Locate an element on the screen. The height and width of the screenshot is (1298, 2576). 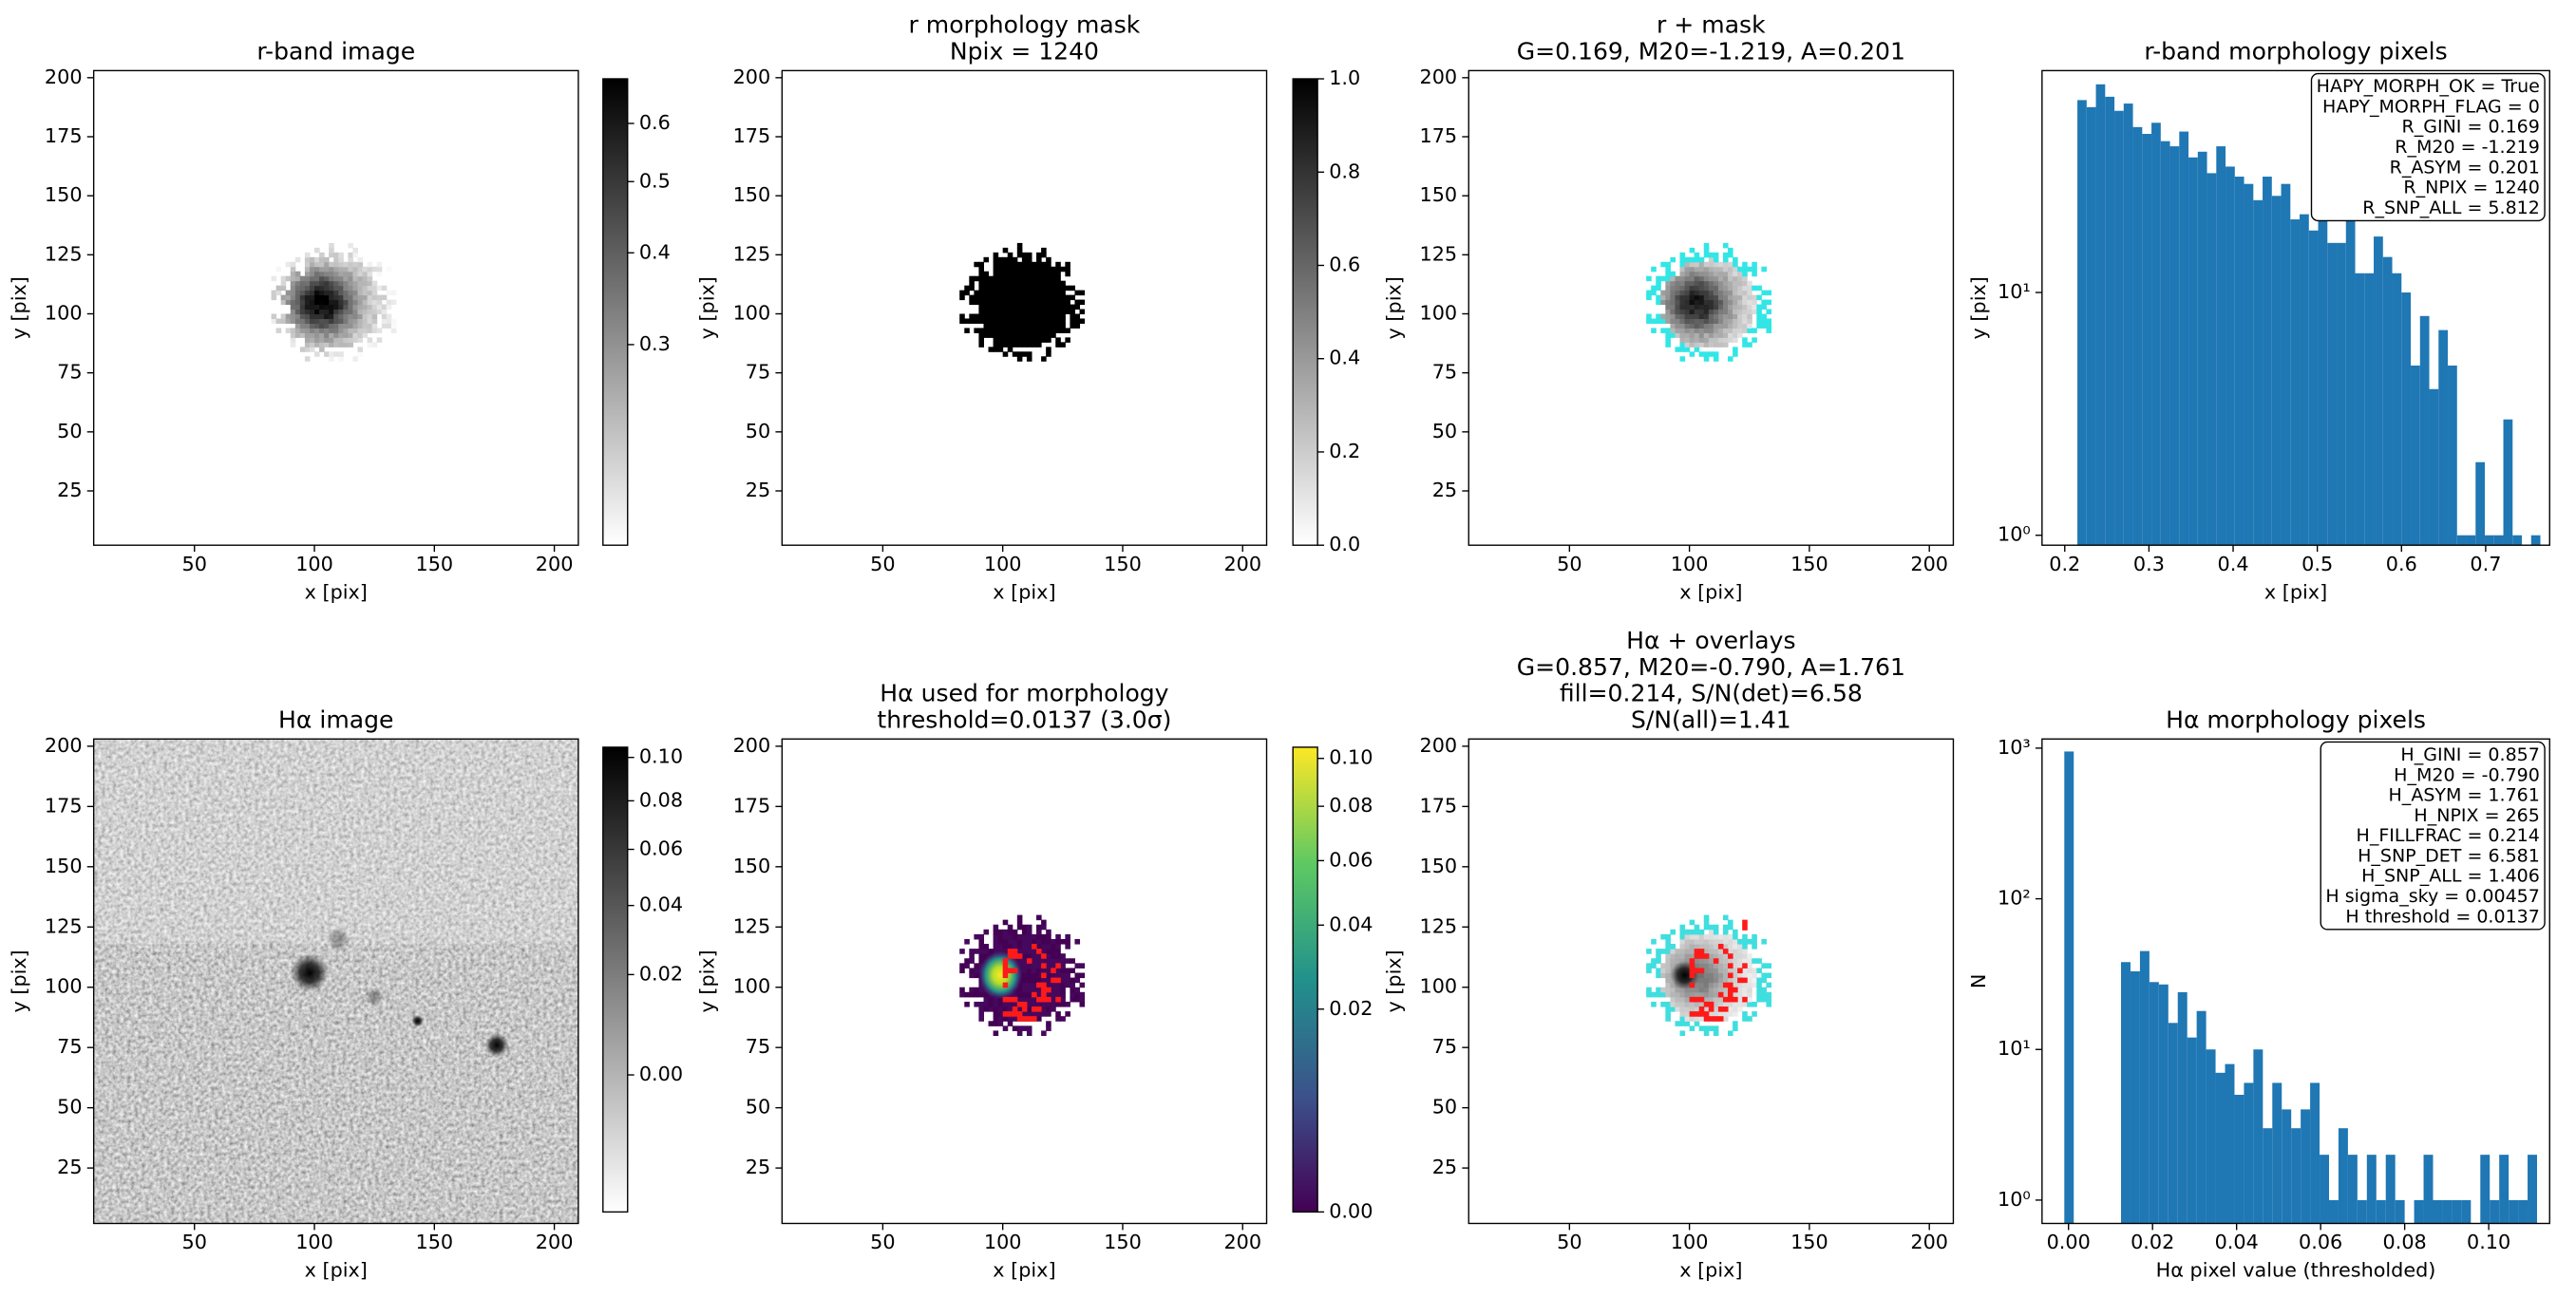
panel-title: threshold=0.0137 (3.0σ) is located at coordinates (1024, 719).